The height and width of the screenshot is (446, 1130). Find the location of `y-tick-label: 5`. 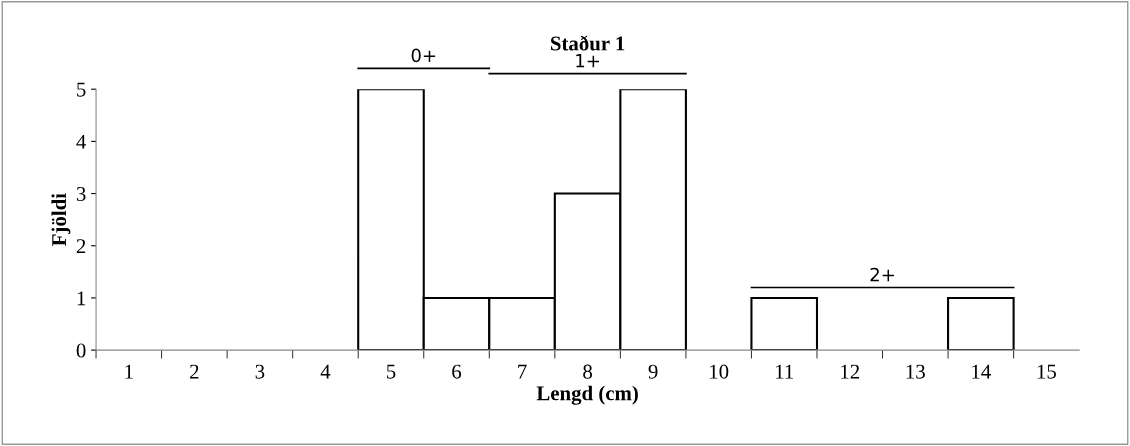

y-tick-label: 5 is located at coordinates (81, 89).